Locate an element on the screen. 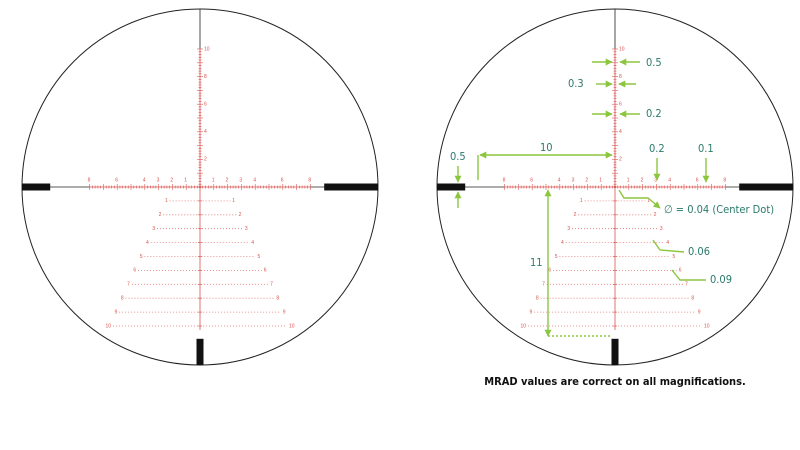 The image size is (800, 450). annotation: 10 is located at coordinates (546, 147).